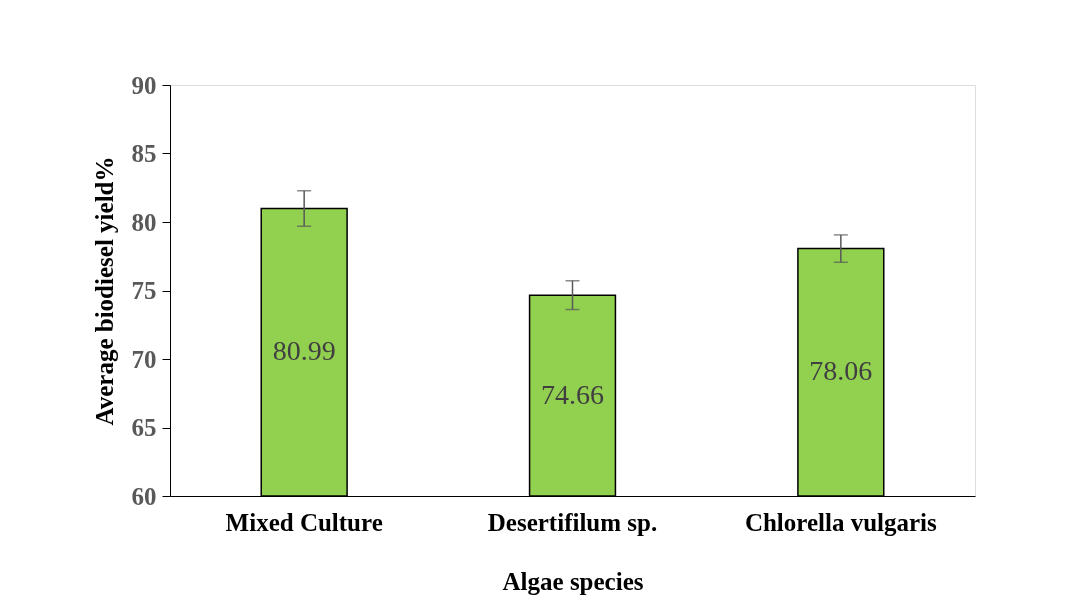  Describe the element at coordinates (841, 522) in the screenshot. I see `x-tick-label: Chlorella vulgaris` at that location.